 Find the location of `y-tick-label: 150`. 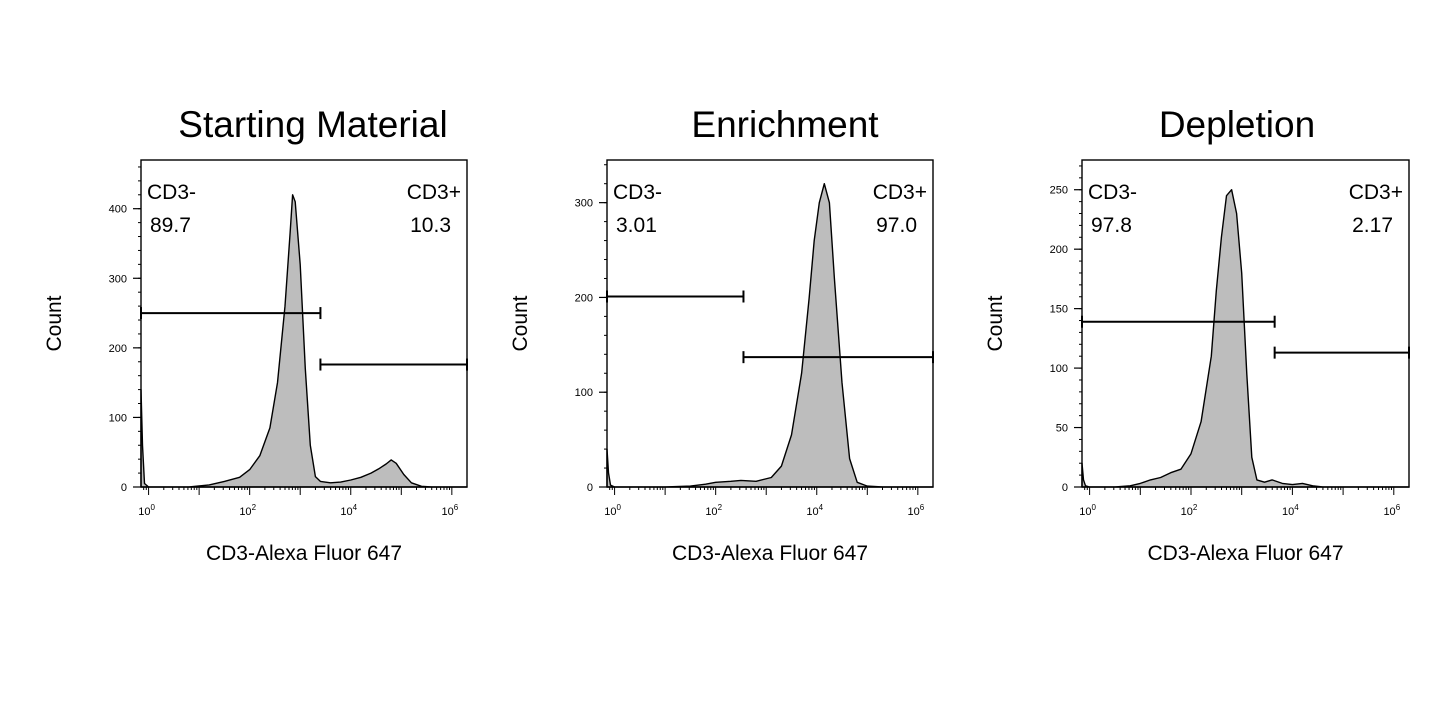

y-tick-label: 150 is located at coordinates (1059, 310).